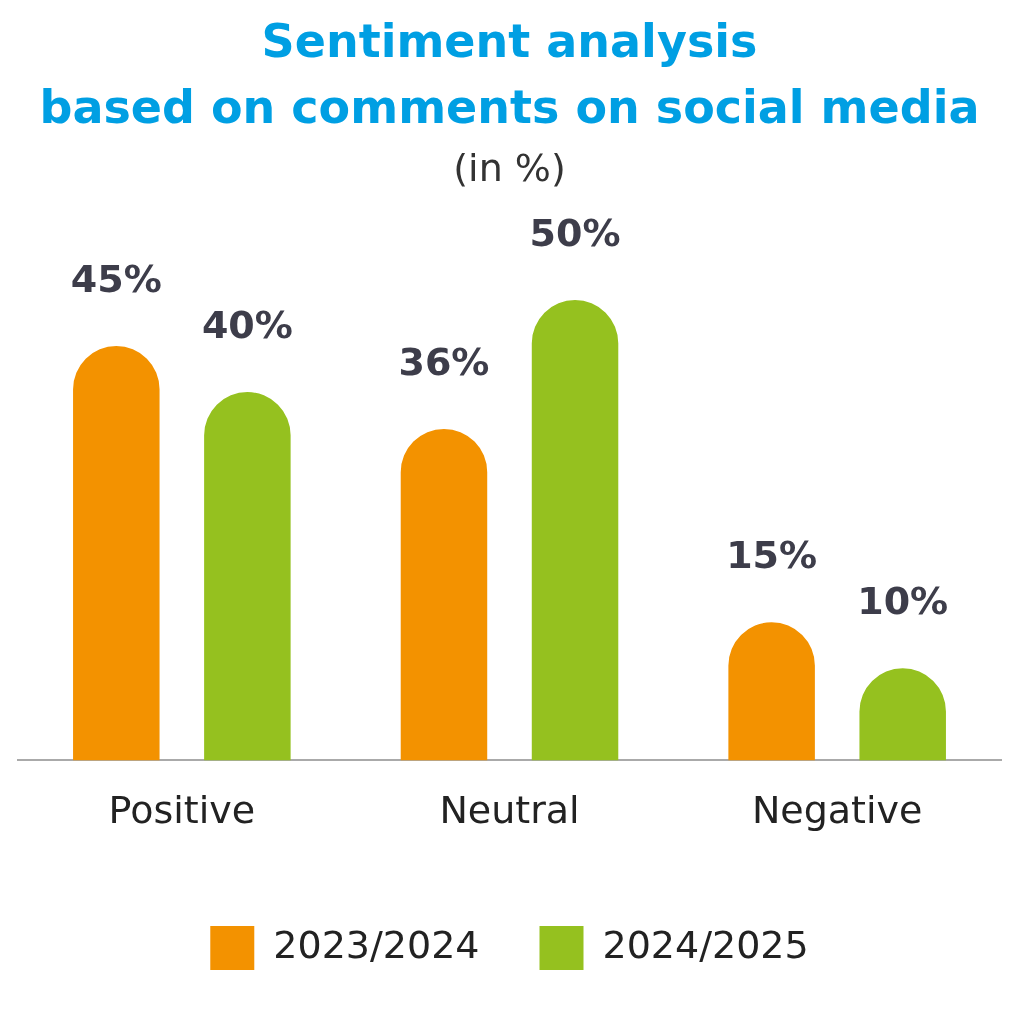 Image resolution: width=1019 pixels, height=1023 pixels. I want to click on data-label: 40%, so click(247, 324).